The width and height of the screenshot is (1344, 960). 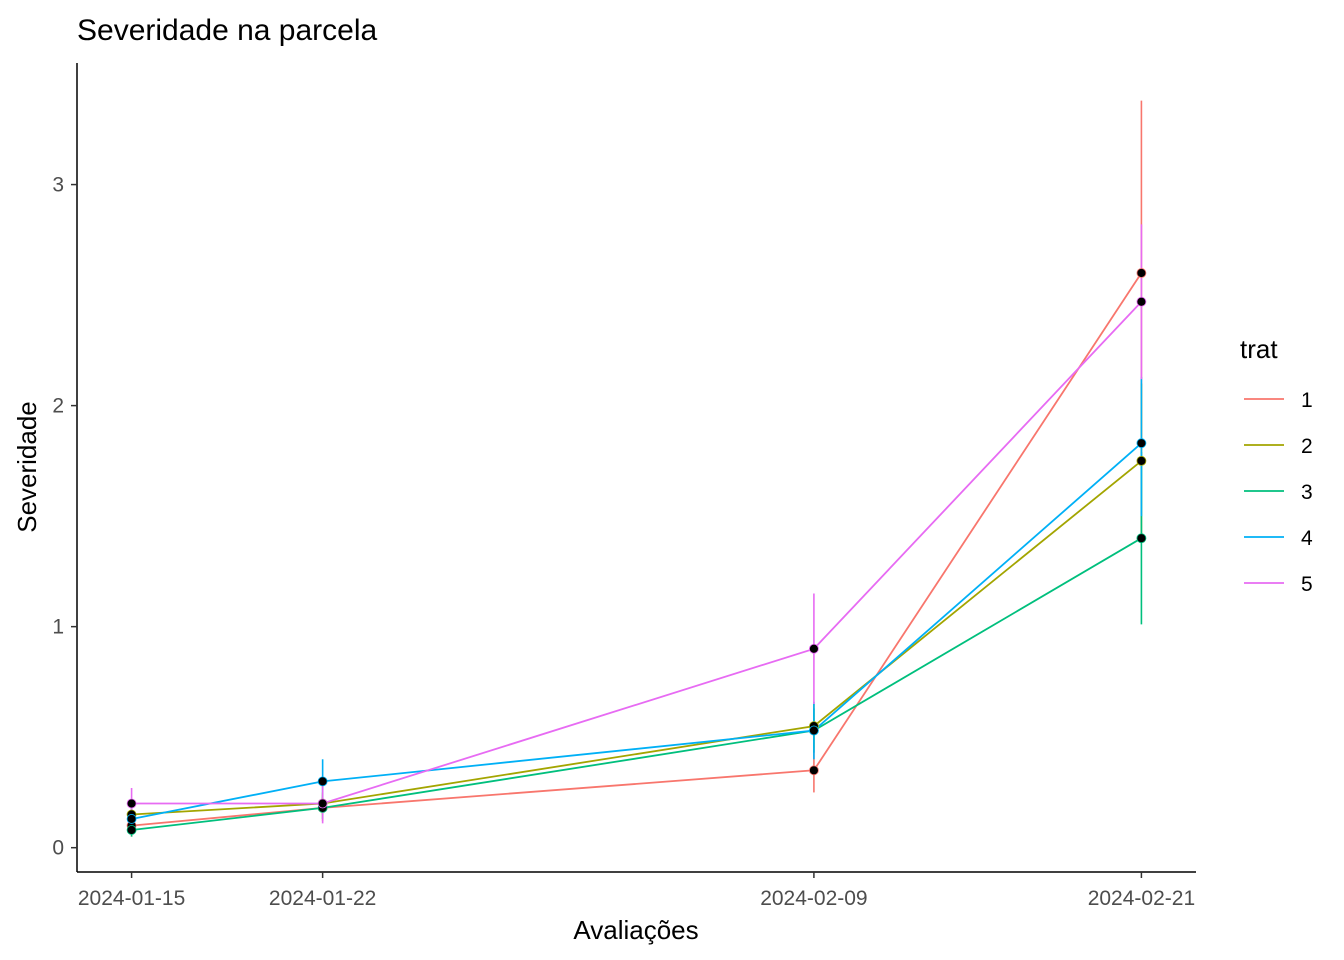 I want to click on legend-title: trat, so click(x=1259, y=349).